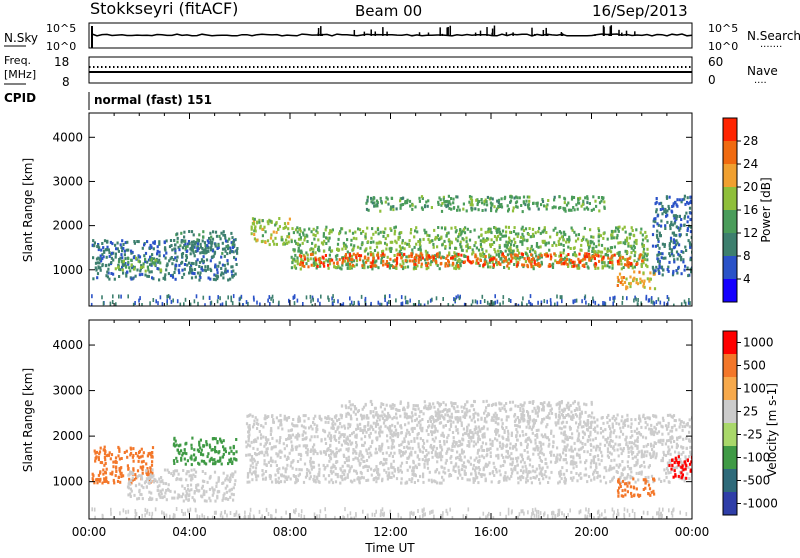 Image resolution: width=800 pixels, height=558 pixels. Describe the element at coordinates (750, 164) in the screenshot. I see `colorbar-tick-label: 24` at that location.